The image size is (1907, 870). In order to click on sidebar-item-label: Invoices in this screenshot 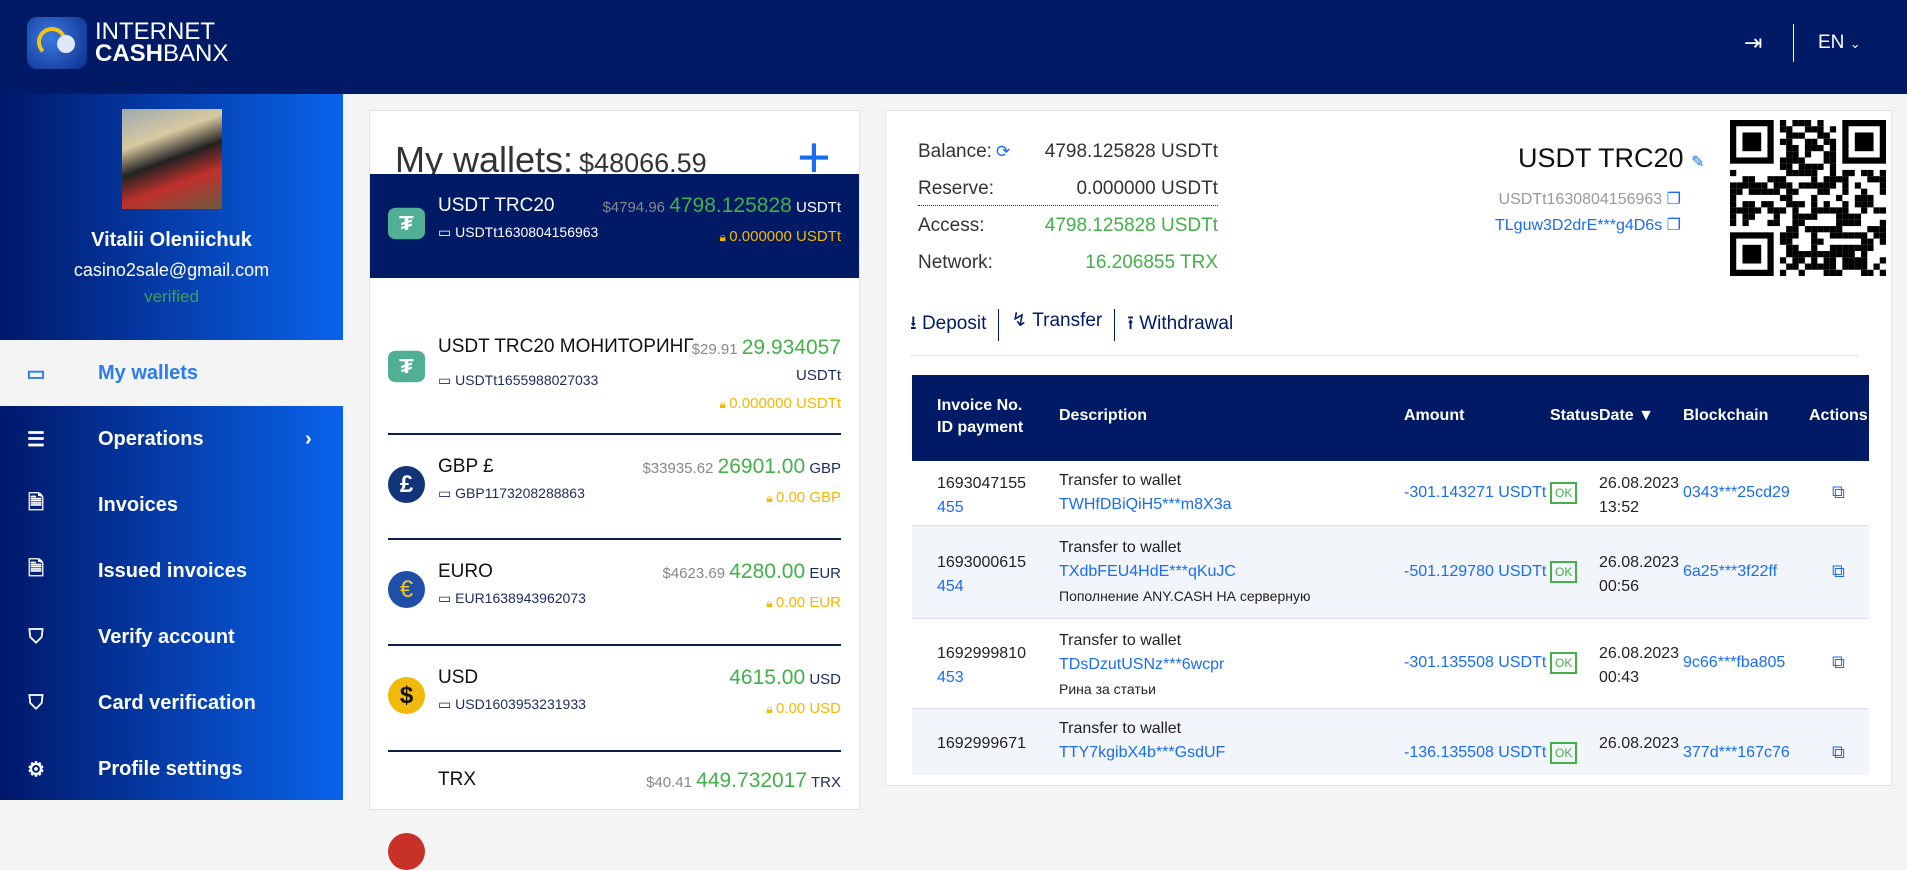, I will do `click(138, 504)`.